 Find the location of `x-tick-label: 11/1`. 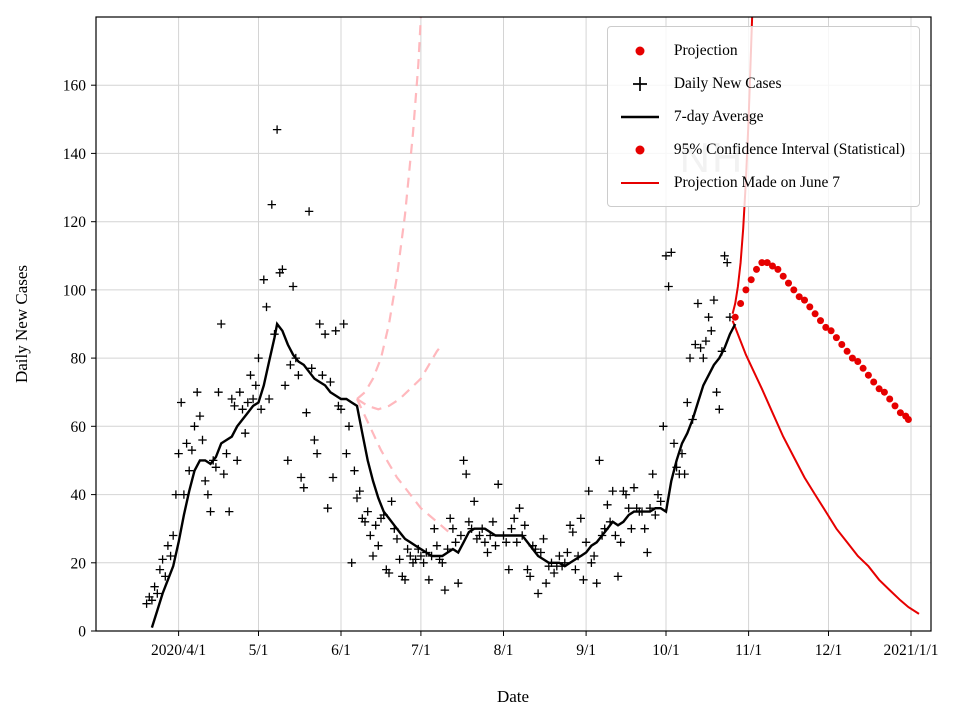

x-tick-label: 11/1 is located at coordinates (748, 650).